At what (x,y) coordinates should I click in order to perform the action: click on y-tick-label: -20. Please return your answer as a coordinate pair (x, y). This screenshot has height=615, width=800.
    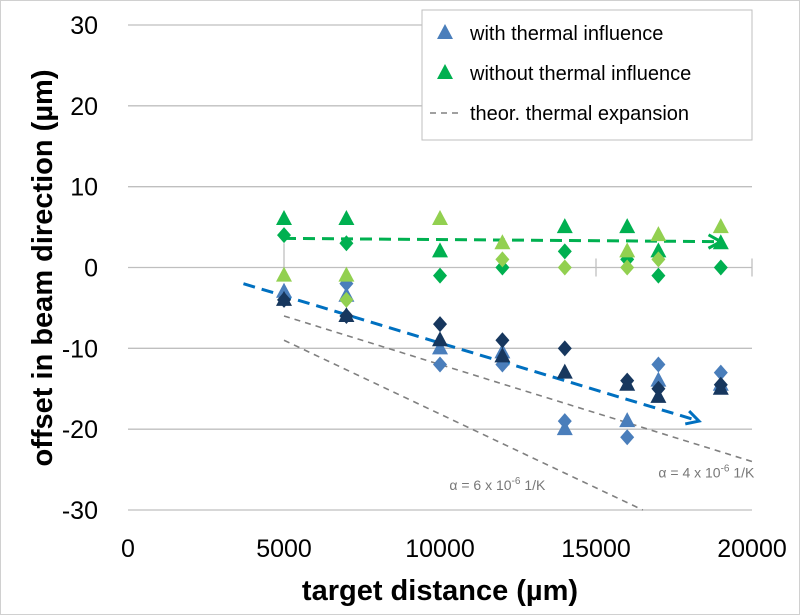
    Looking at the image, I should click on (80, 430).